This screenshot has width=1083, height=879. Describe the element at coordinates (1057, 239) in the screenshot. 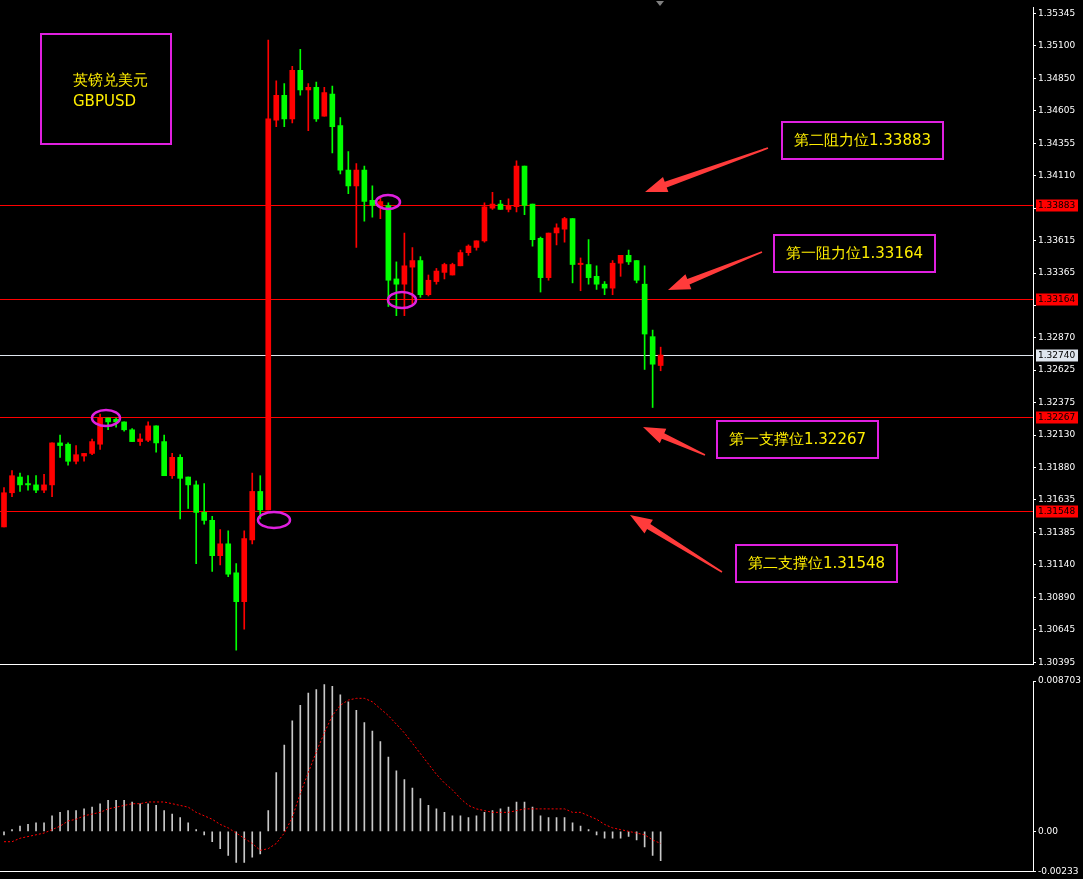

I see `y-tick-label: 1.33615` at that location.